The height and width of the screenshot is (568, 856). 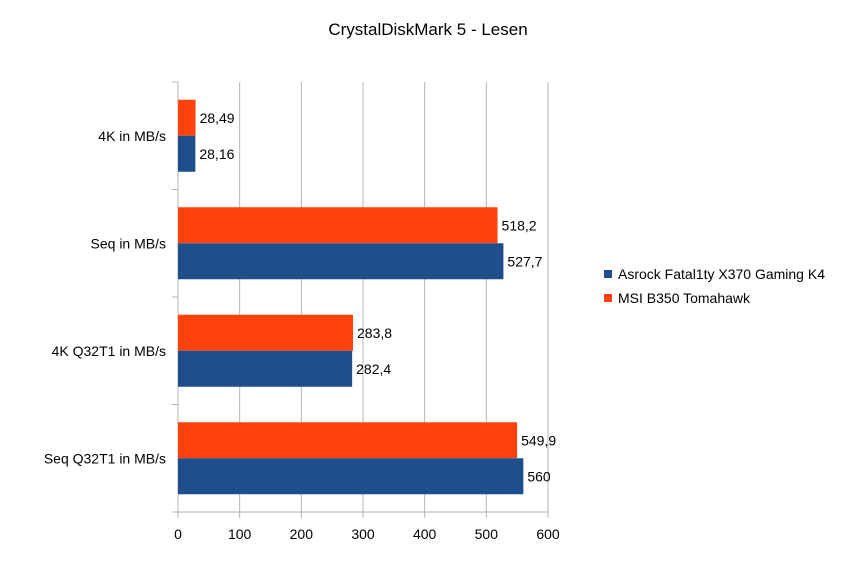 I want to click on legend-item-asrock: Asrock Fatal1ty X370 Gaming K4, so click(x=714, y=274).